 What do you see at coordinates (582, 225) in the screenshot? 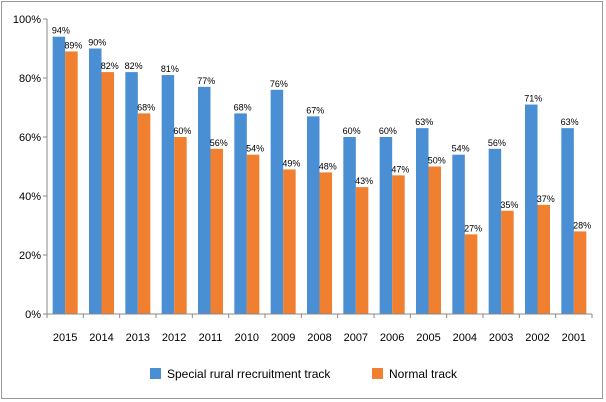
I see `data-label-normal-track: 28%` at bounding box center [582, 225].